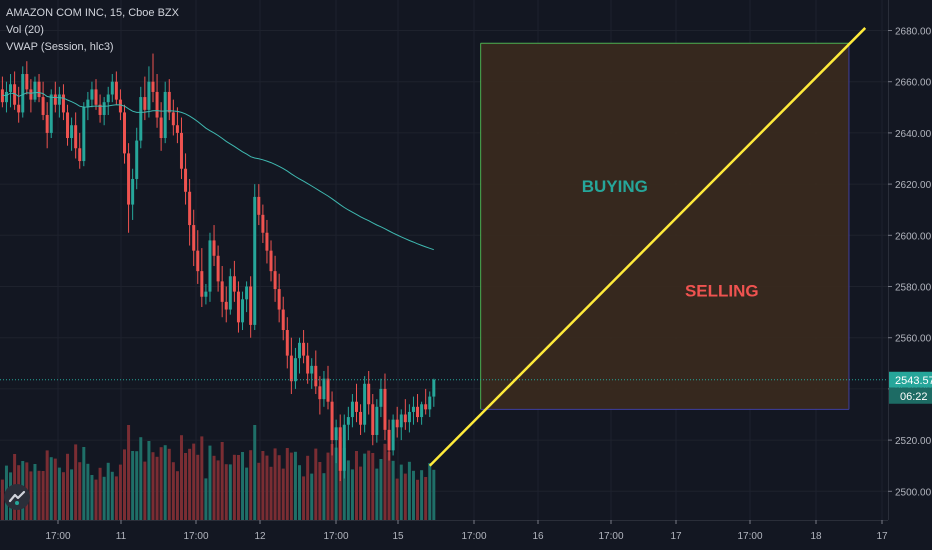 This screenshot has height=550, width=932. Describe the element at coordinates (882, 536) in the screenshot. I see `time-tick-label: 17` at that location.